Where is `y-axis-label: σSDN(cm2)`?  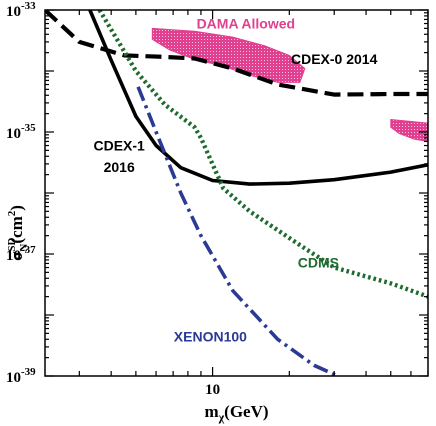 y-axis-label: σSDN(cm2) is located at coordinates (18, 233).